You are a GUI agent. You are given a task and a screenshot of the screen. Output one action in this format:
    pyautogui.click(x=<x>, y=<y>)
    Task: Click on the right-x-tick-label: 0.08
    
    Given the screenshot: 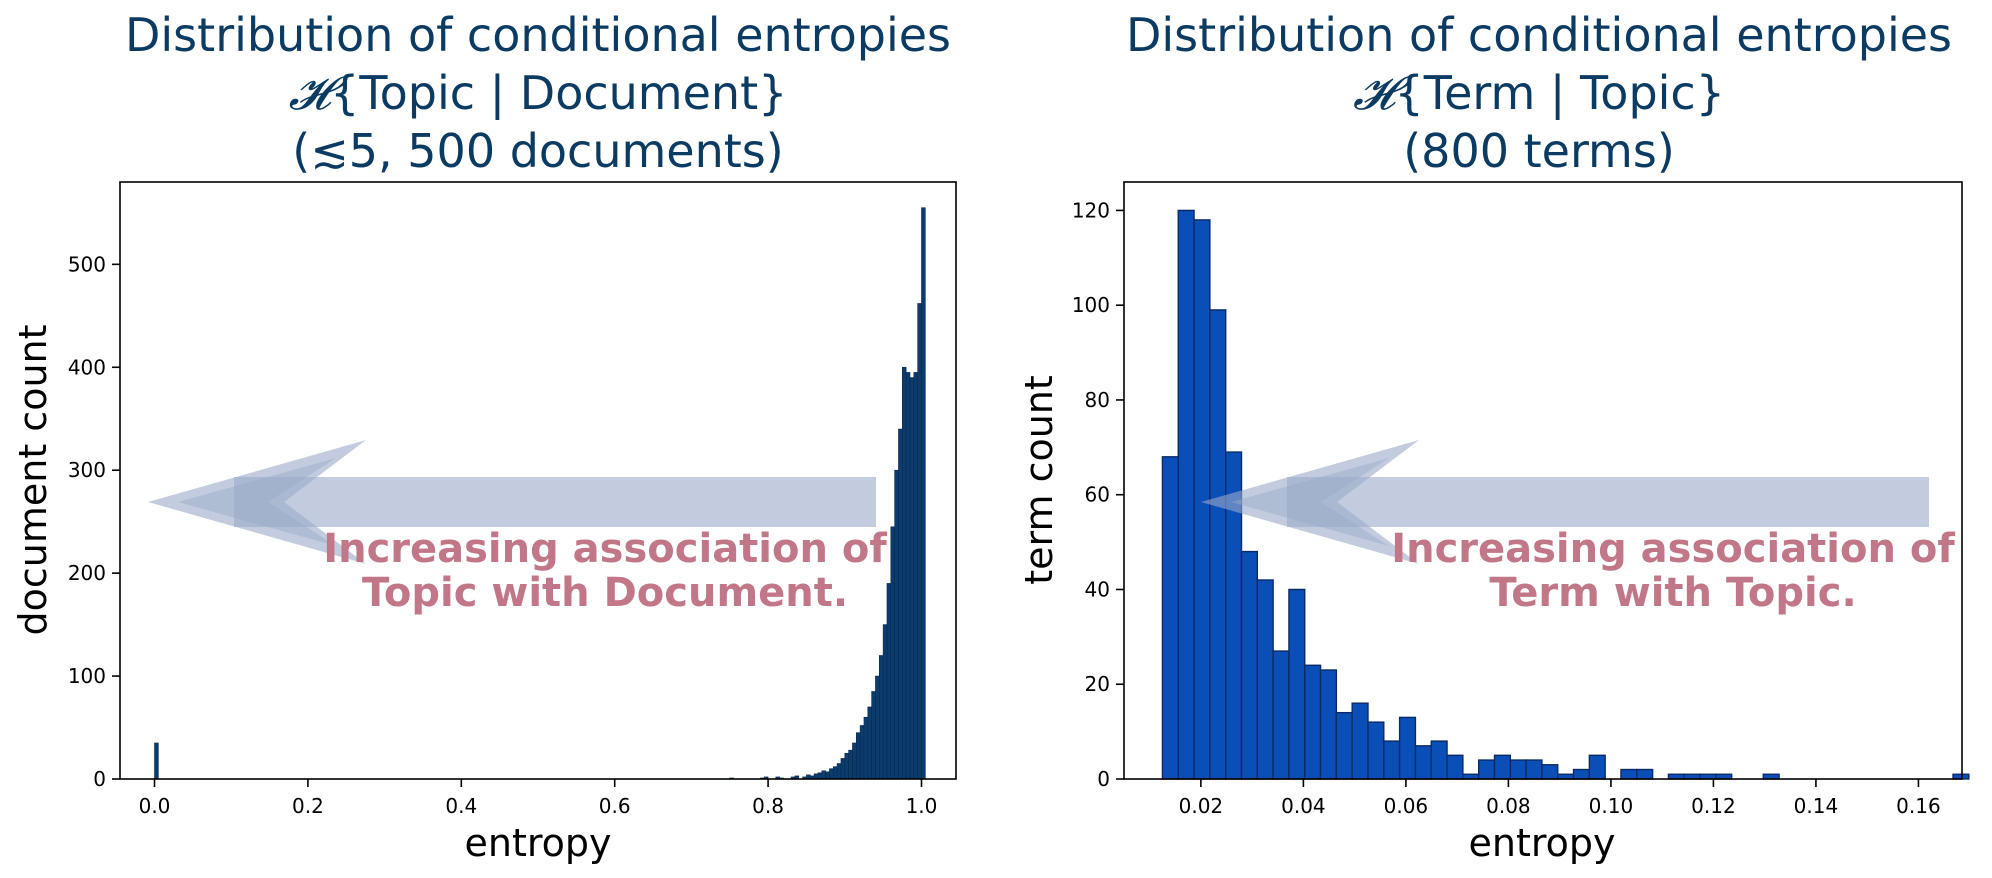 What is the action you would take?
    pyautogui.click(x=1508, y=806)
    